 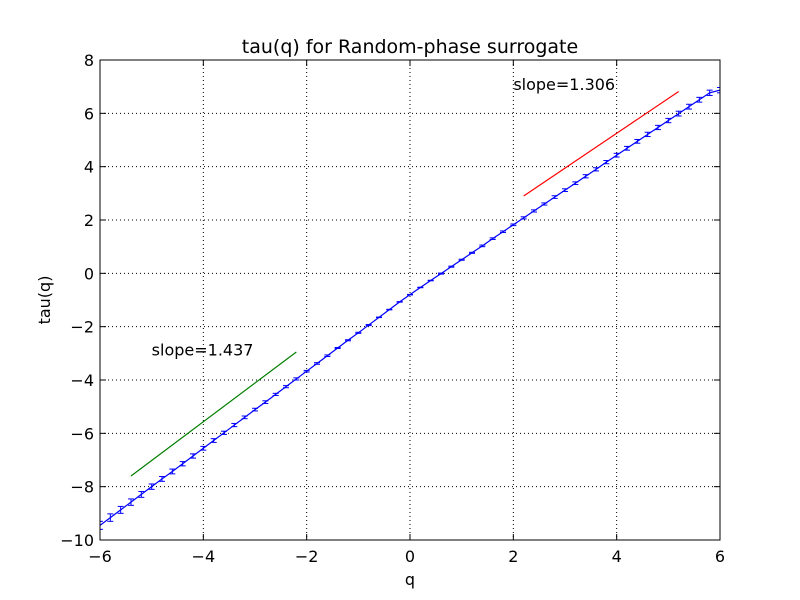 What do you see at coordinates (204, 556) in the screenshot?
I see `x-tick-label: −4` at bounding box center [204, 556].